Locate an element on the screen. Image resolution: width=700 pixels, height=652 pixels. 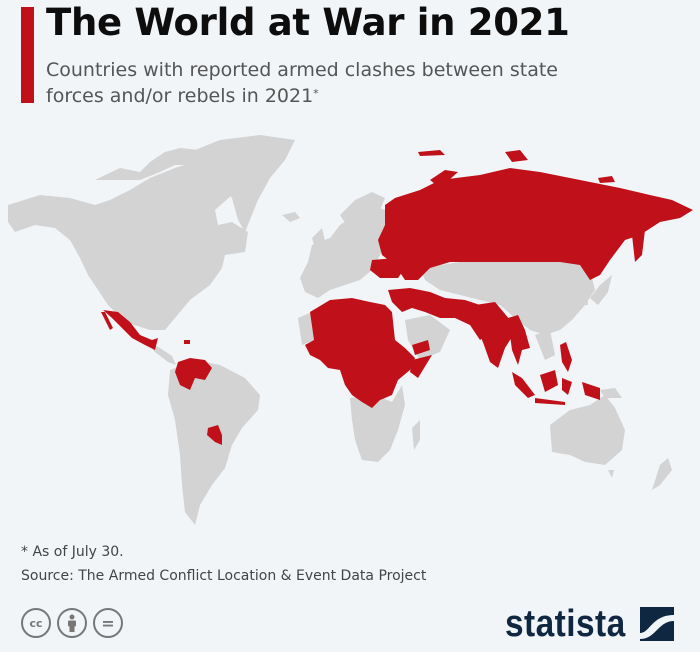
somalia-horn is located at coordinates (421, 366).